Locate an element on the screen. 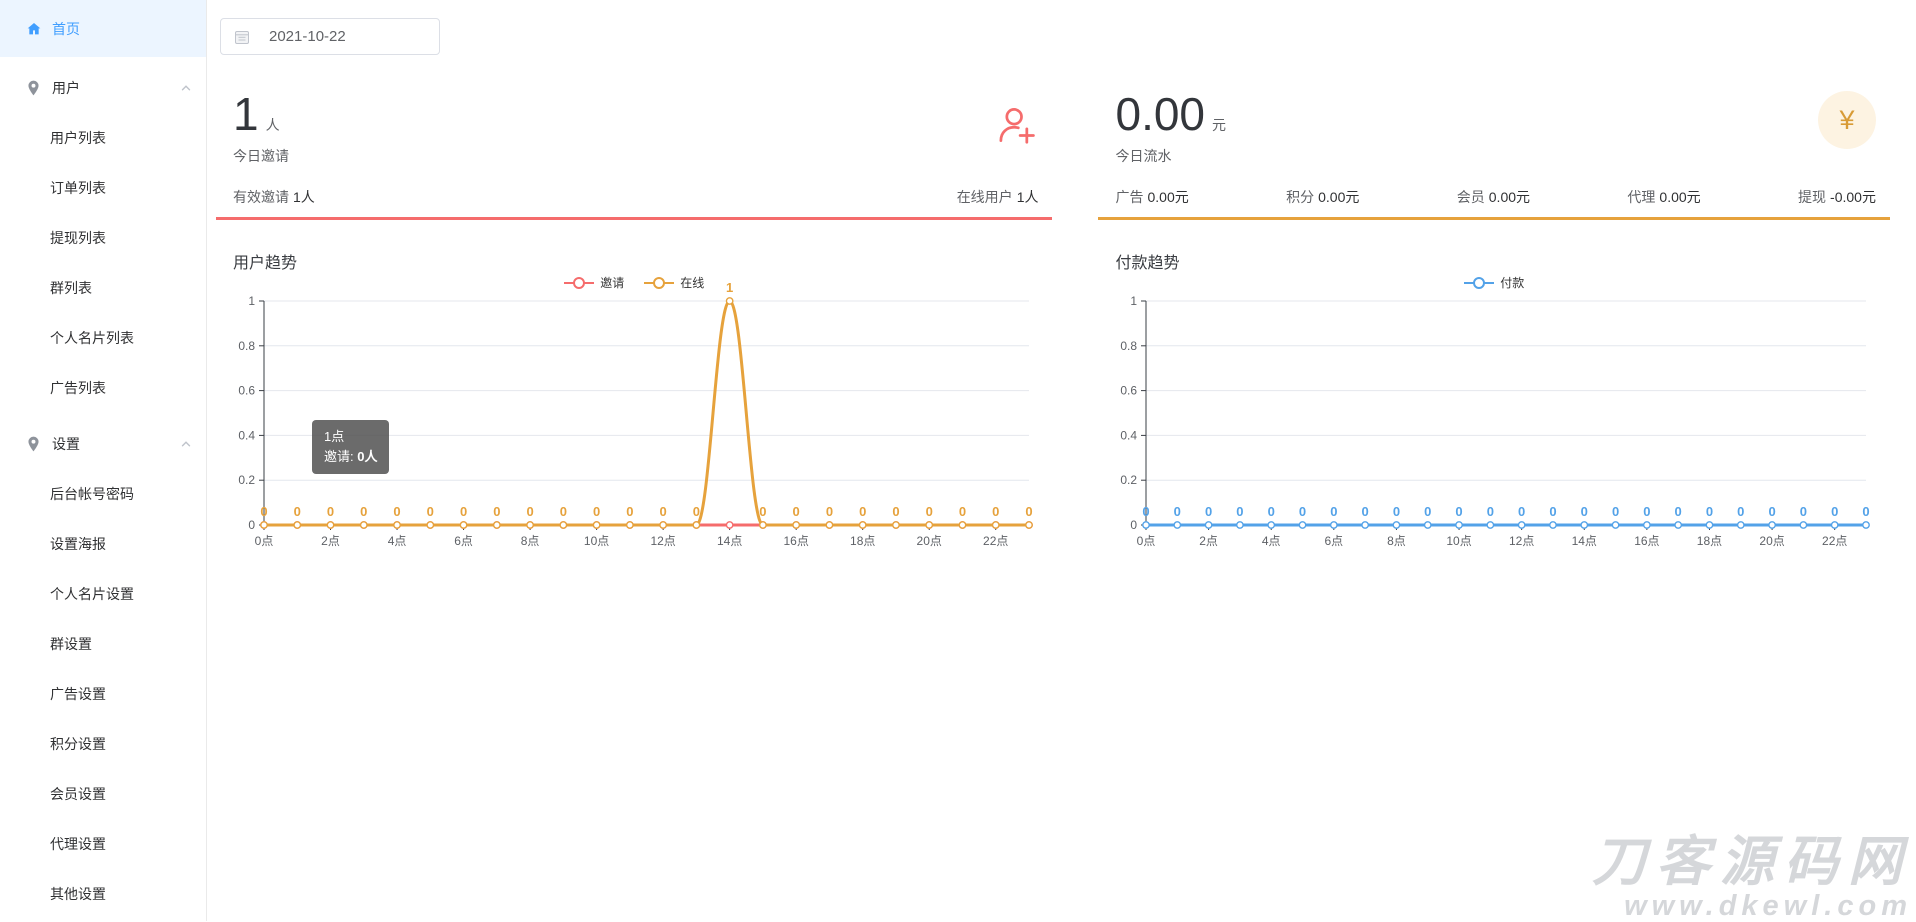  sidebar-item-label: 其他设置 is located at coordinates (78, 894).